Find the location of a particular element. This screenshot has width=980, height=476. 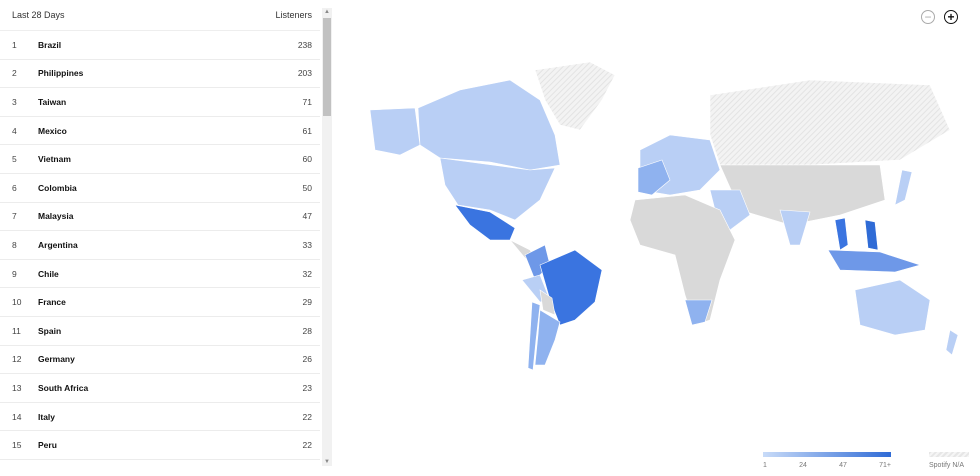

region-russia is located at coordinates (830, 122).